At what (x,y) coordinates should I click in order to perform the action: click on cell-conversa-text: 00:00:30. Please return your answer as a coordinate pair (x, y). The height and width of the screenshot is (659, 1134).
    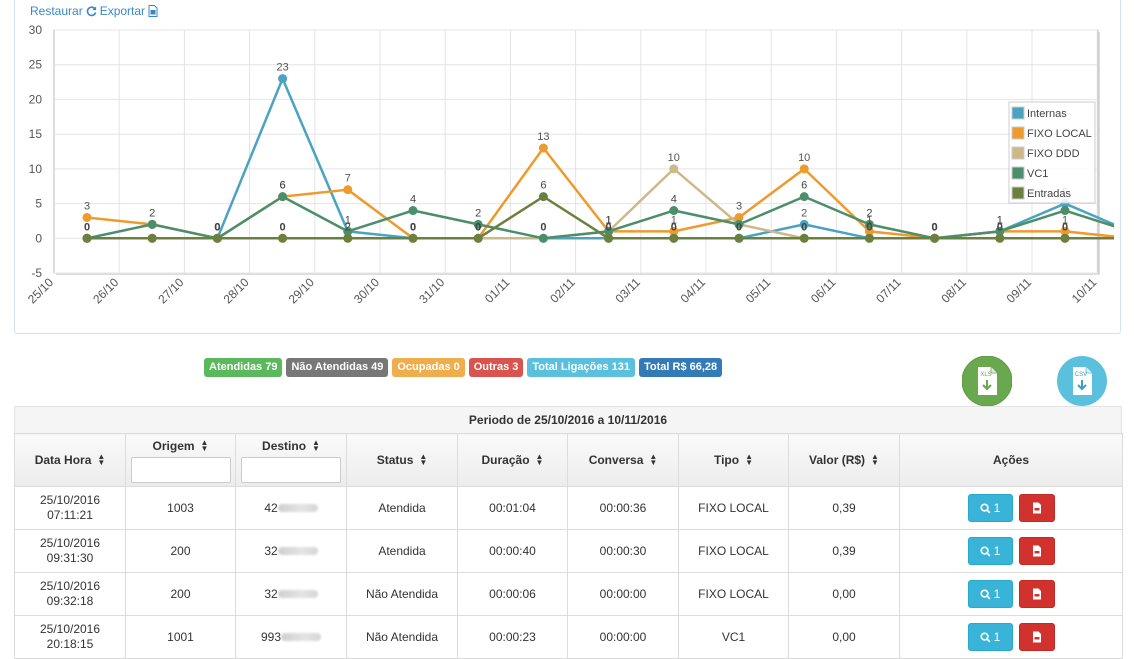
    Looking at the image, I should click on (623, 550).